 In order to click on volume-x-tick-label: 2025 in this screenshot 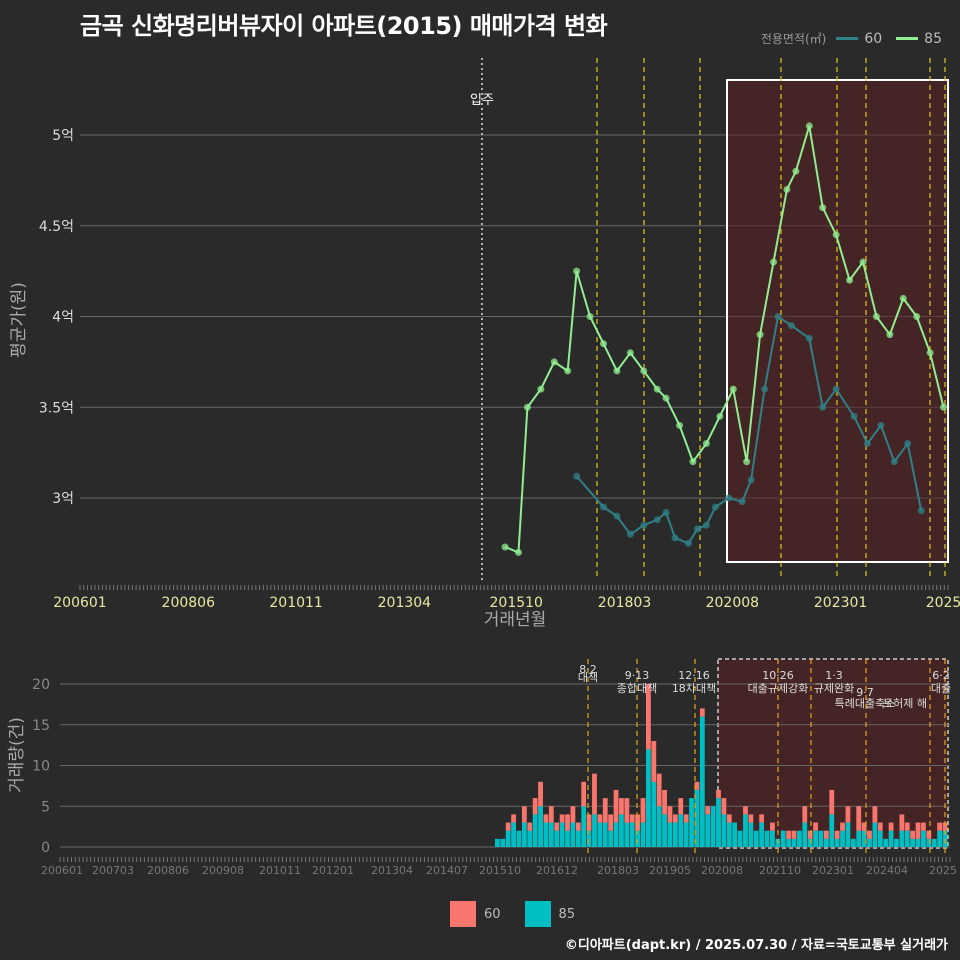, I will do `click(943, 870)`.